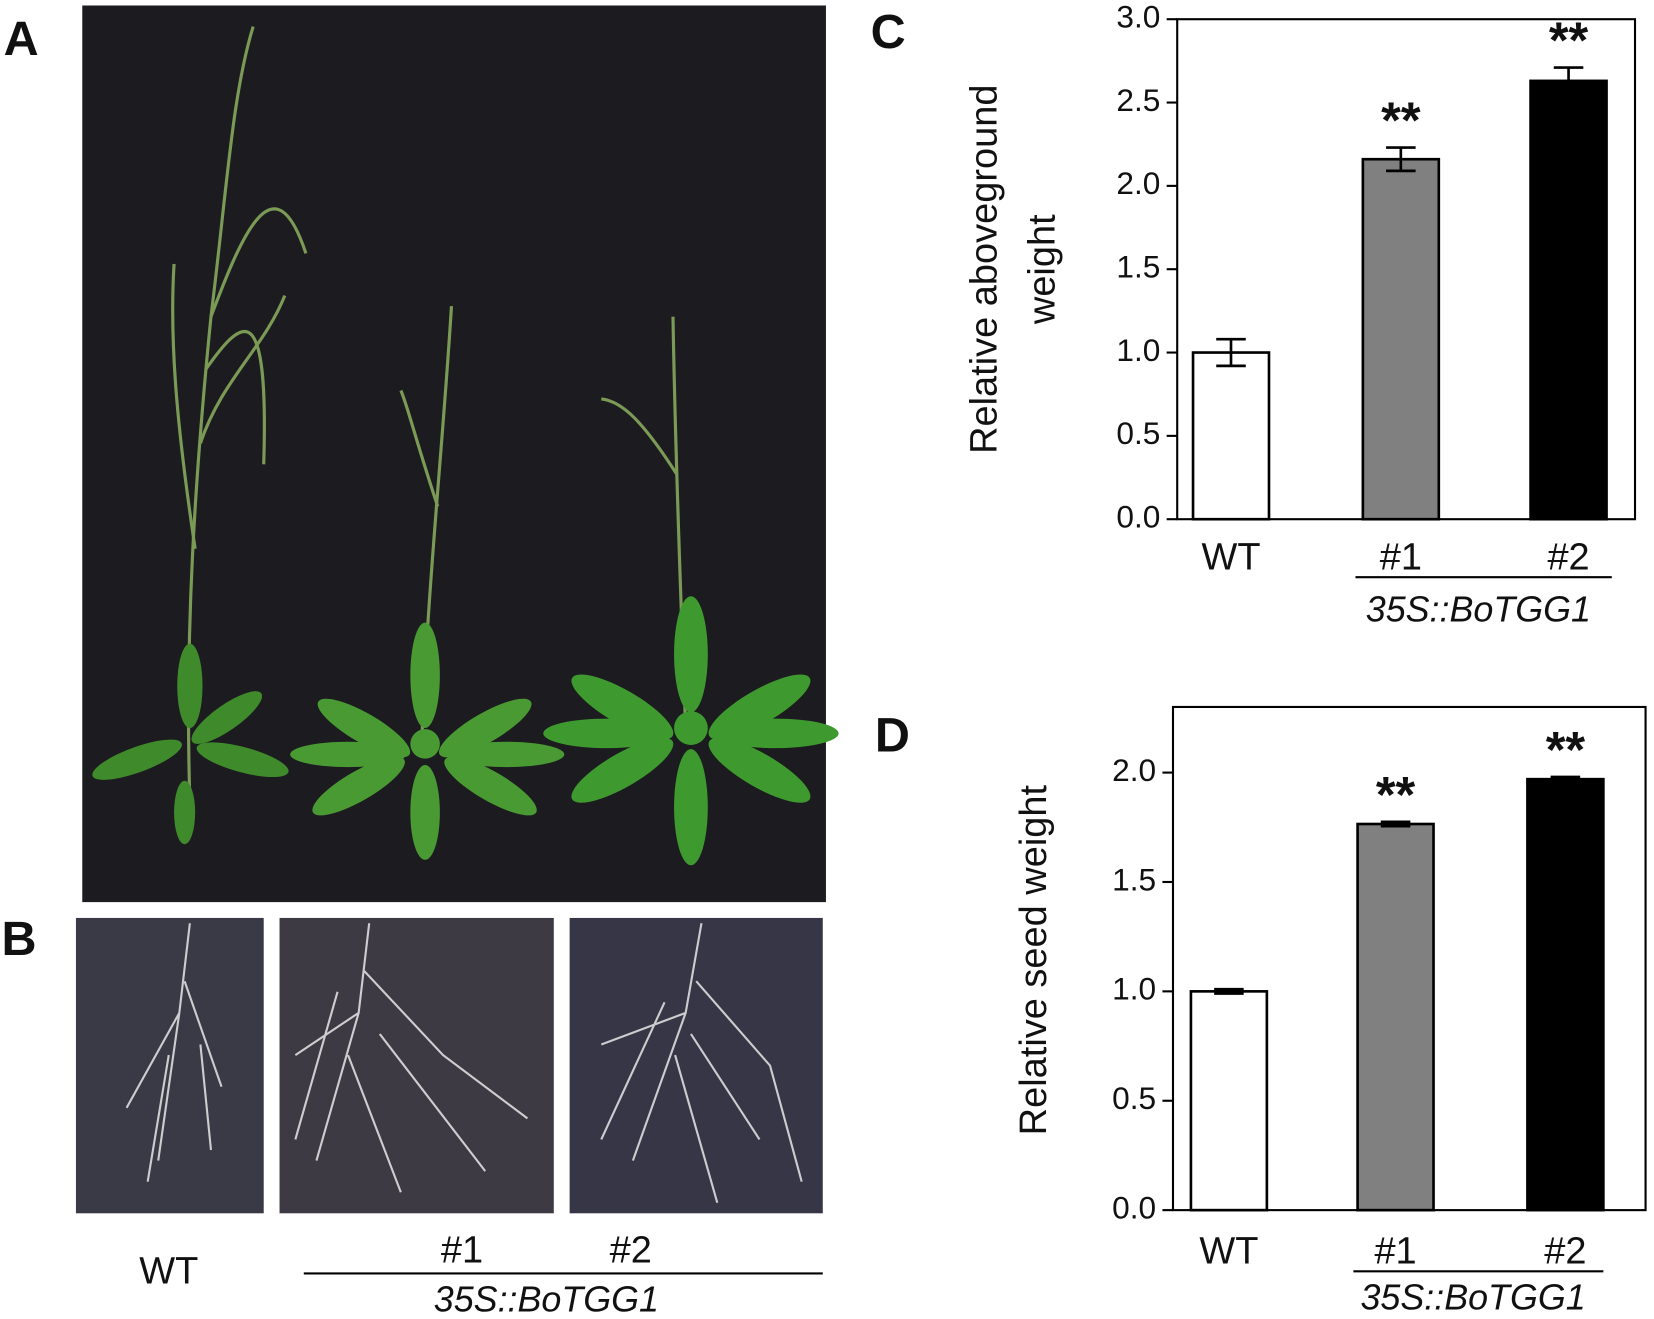  What do you see at coordinates (168, 1271) in the screenshot?
I see `photo-label: WT` at bounding box center [168, 1271].